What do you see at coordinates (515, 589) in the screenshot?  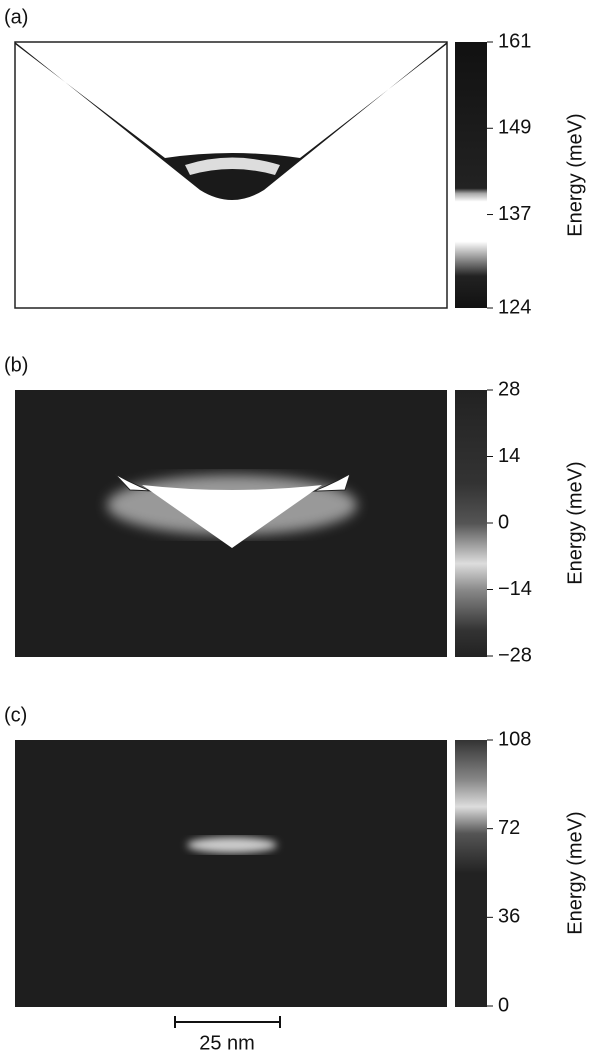 I see `colorbar-tick-label: −14` at bounding box center [515, 589].